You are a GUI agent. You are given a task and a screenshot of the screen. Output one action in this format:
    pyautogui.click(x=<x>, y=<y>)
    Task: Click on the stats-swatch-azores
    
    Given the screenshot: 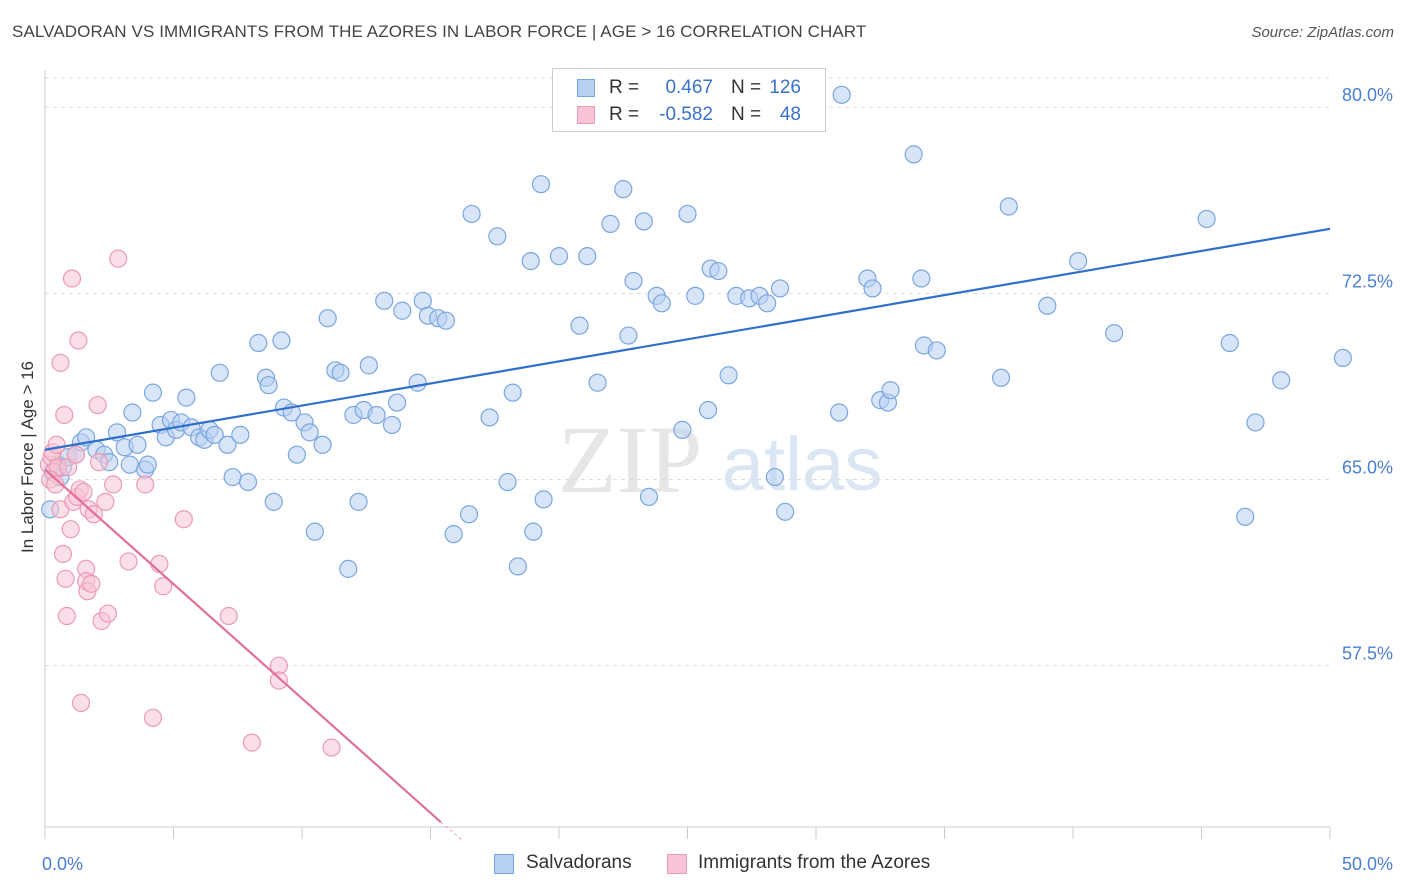 What is the action you would take?
    pyautogui.click(x=586, y=115)
    